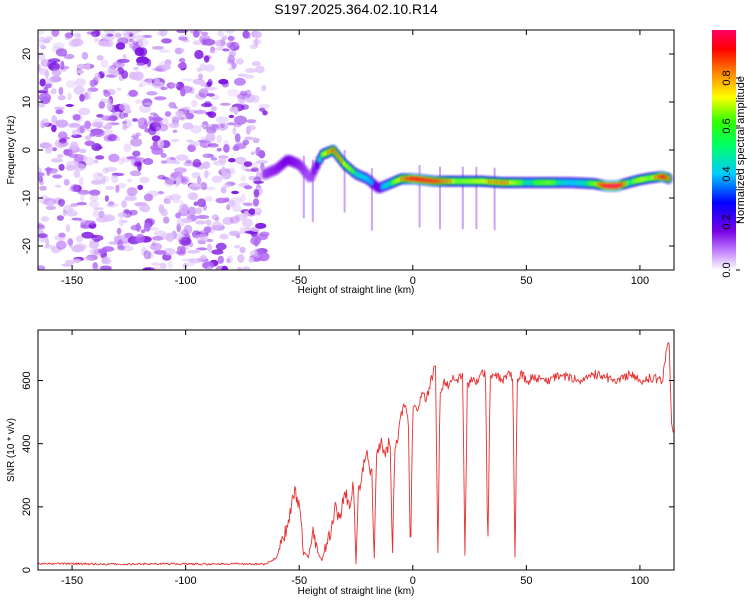 Image resolution: width=750 pixels, height=600 pixels. I want to click on y-tick-label: -10, so click(27, 198).